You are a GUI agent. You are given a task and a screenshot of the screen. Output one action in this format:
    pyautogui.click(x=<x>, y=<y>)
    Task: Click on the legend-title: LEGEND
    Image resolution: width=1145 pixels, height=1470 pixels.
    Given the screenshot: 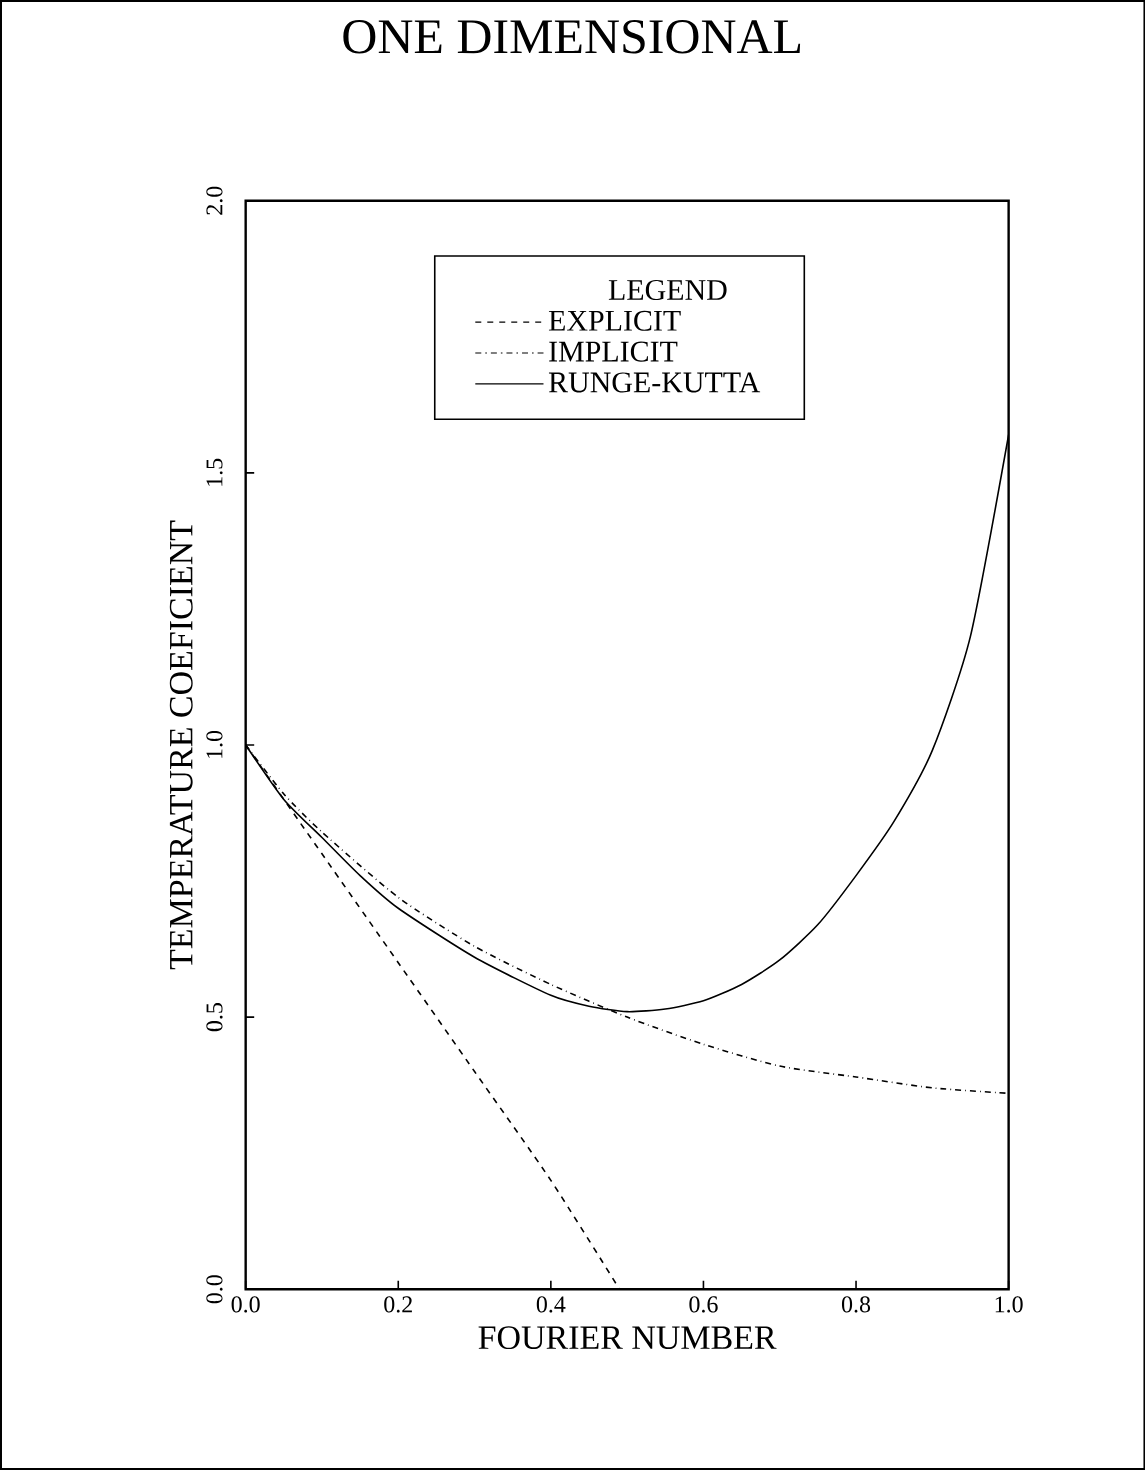 What is the action you would take?
    pyautogui.click(x=667, y=290)
    